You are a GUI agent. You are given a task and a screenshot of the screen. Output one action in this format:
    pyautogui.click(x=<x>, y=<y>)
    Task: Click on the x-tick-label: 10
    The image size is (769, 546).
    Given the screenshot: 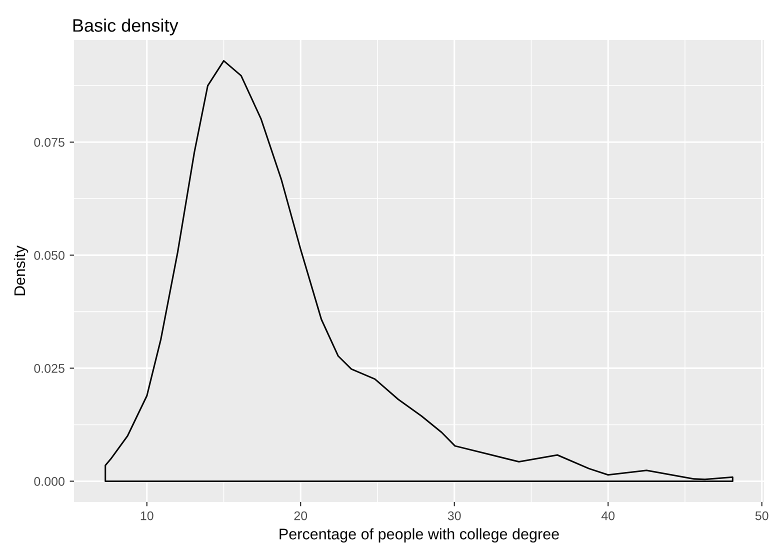 What is the action you would take?
    pyautogui.click(x=147, y=515)
    